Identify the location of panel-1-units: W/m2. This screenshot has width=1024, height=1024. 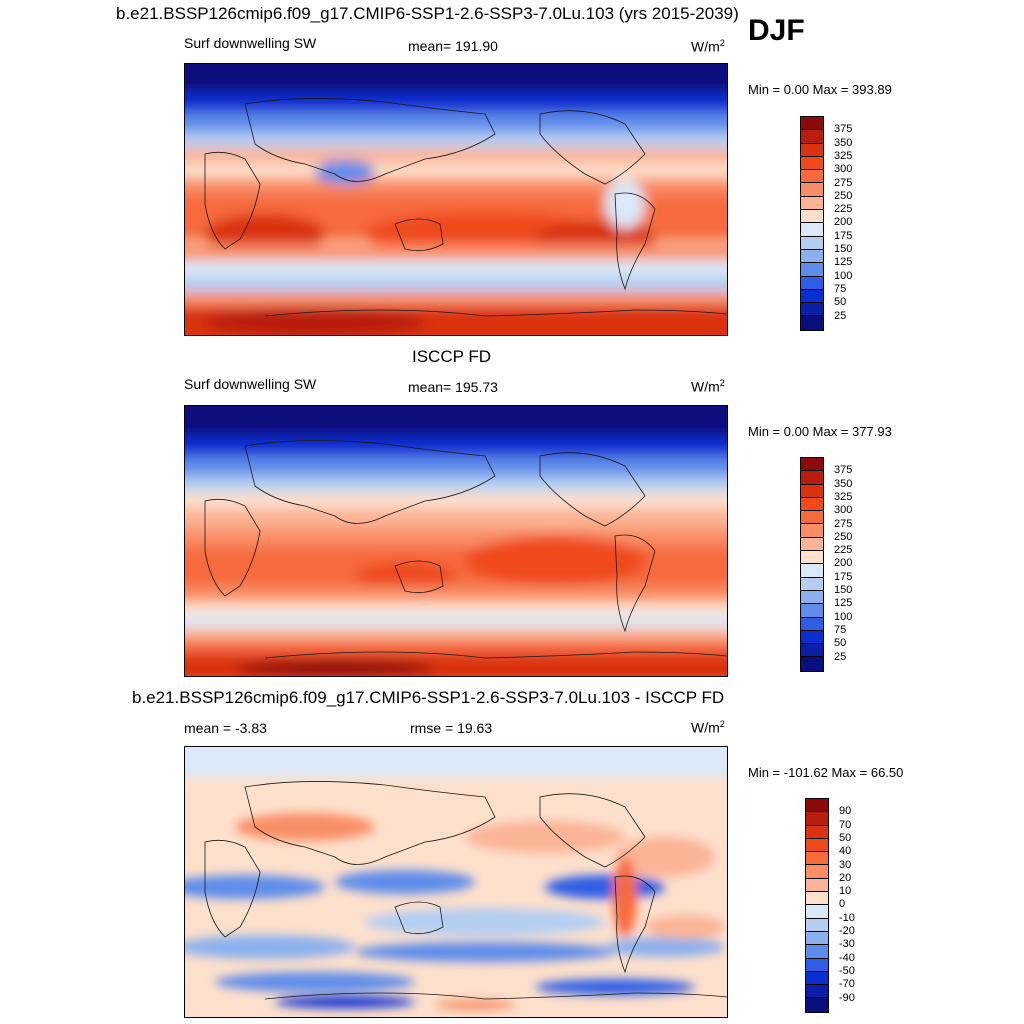
(708, 46).